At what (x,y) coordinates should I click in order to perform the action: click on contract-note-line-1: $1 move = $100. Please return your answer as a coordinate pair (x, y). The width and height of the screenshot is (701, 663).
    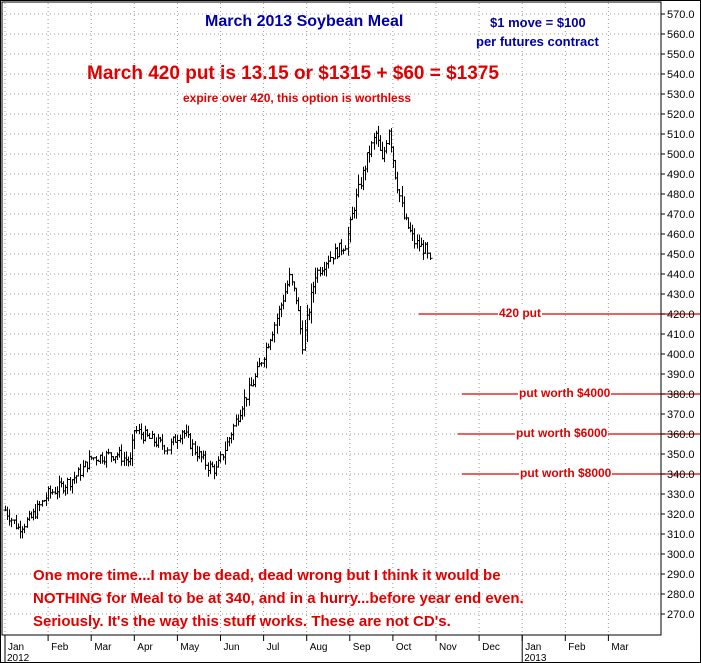
    Looking at the image, I should click on (538, 22).